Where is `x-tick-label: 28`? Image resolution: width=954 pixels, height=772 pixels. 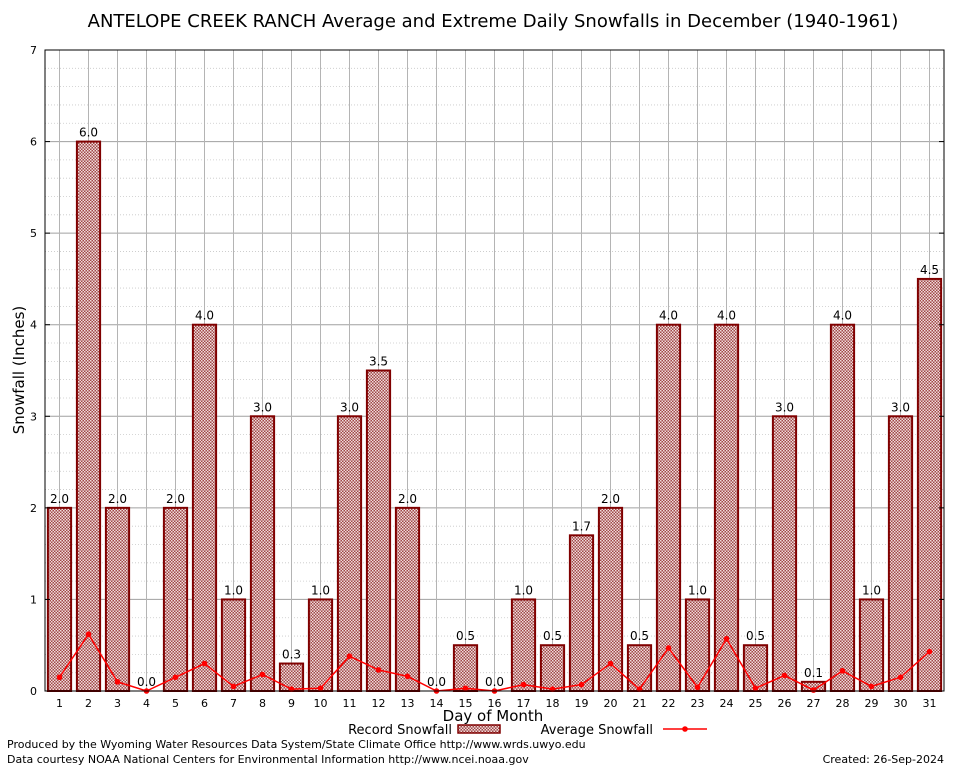
x-tick-label: 28 is located at coordinates (843, 703).